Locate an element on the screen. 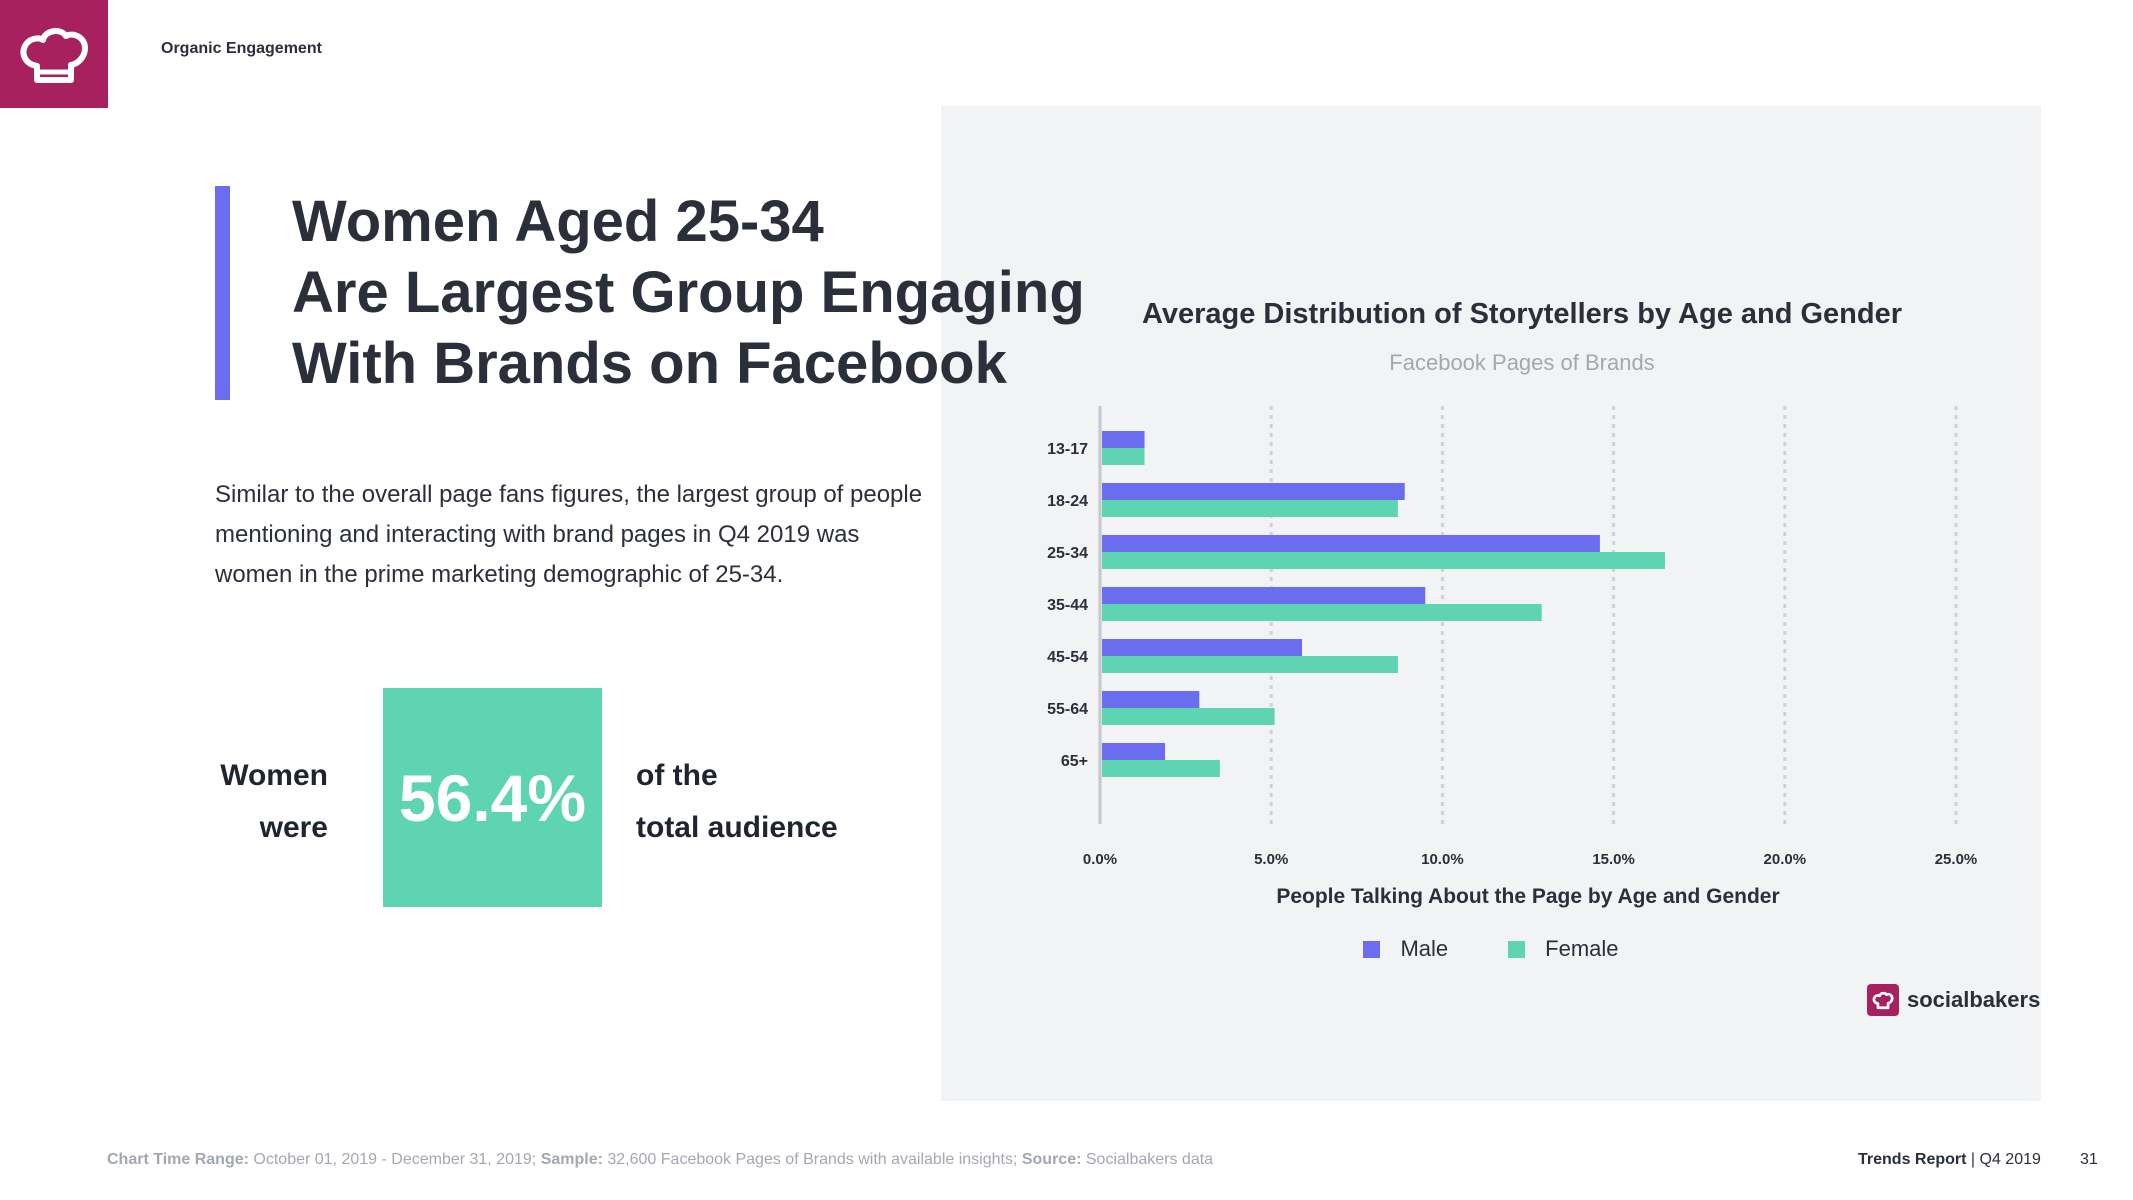  x-tick-label: 10.0% is located at coordinates (1442, 859).